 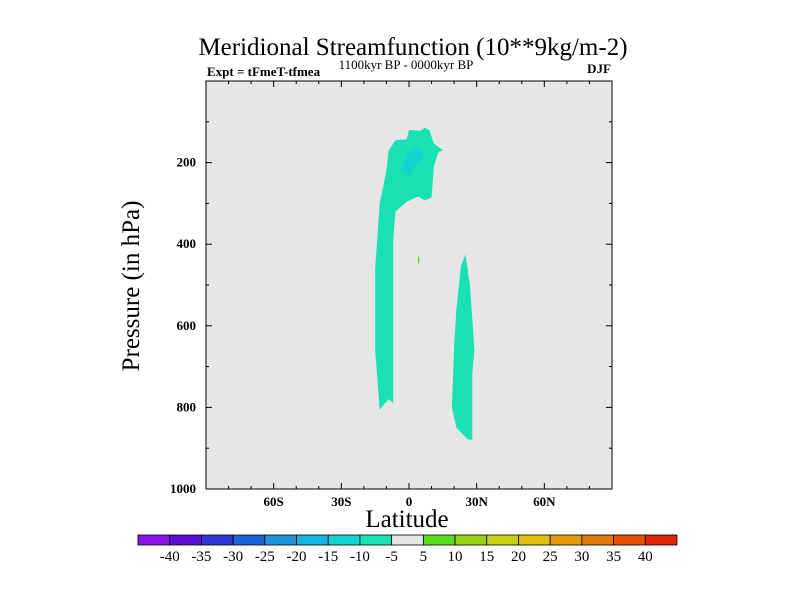 I want to click on y-axis-label: Pressure (in hPa), so click(x=131, y=286).